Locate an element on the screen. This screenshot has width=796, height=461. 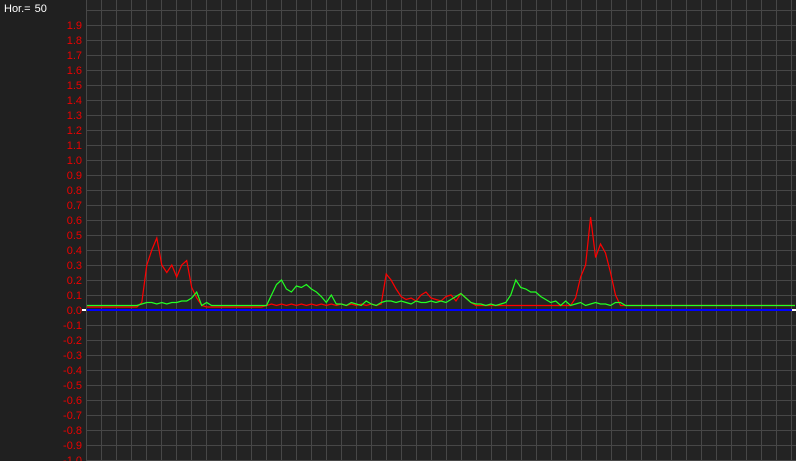
y-tick-label: 0.2 is located at coordinates (74, 281).